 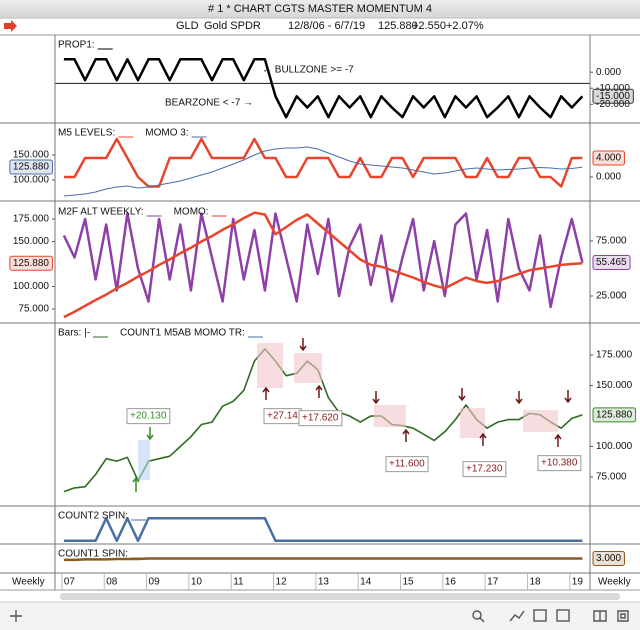 What do you see at coordinates (429, 26) in the screenshot?
I see `price-change: +2.550` at bounding box center [429, 26].